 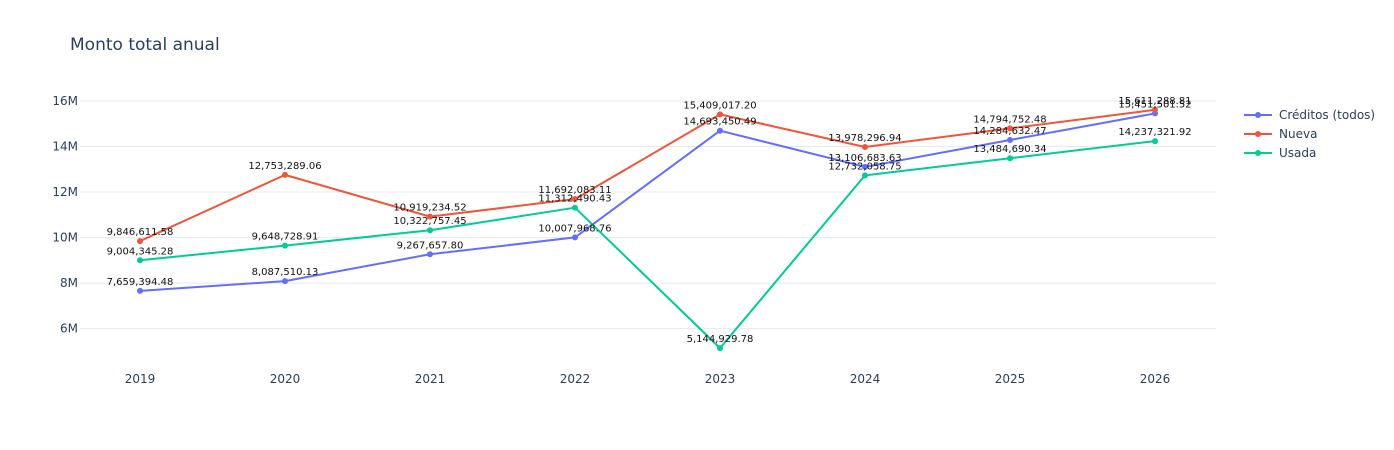 What do you see at coordinates (1010, 379) in the screenshot?
I see `x-tick-label: 2025` at bounding box center [1010, 379].